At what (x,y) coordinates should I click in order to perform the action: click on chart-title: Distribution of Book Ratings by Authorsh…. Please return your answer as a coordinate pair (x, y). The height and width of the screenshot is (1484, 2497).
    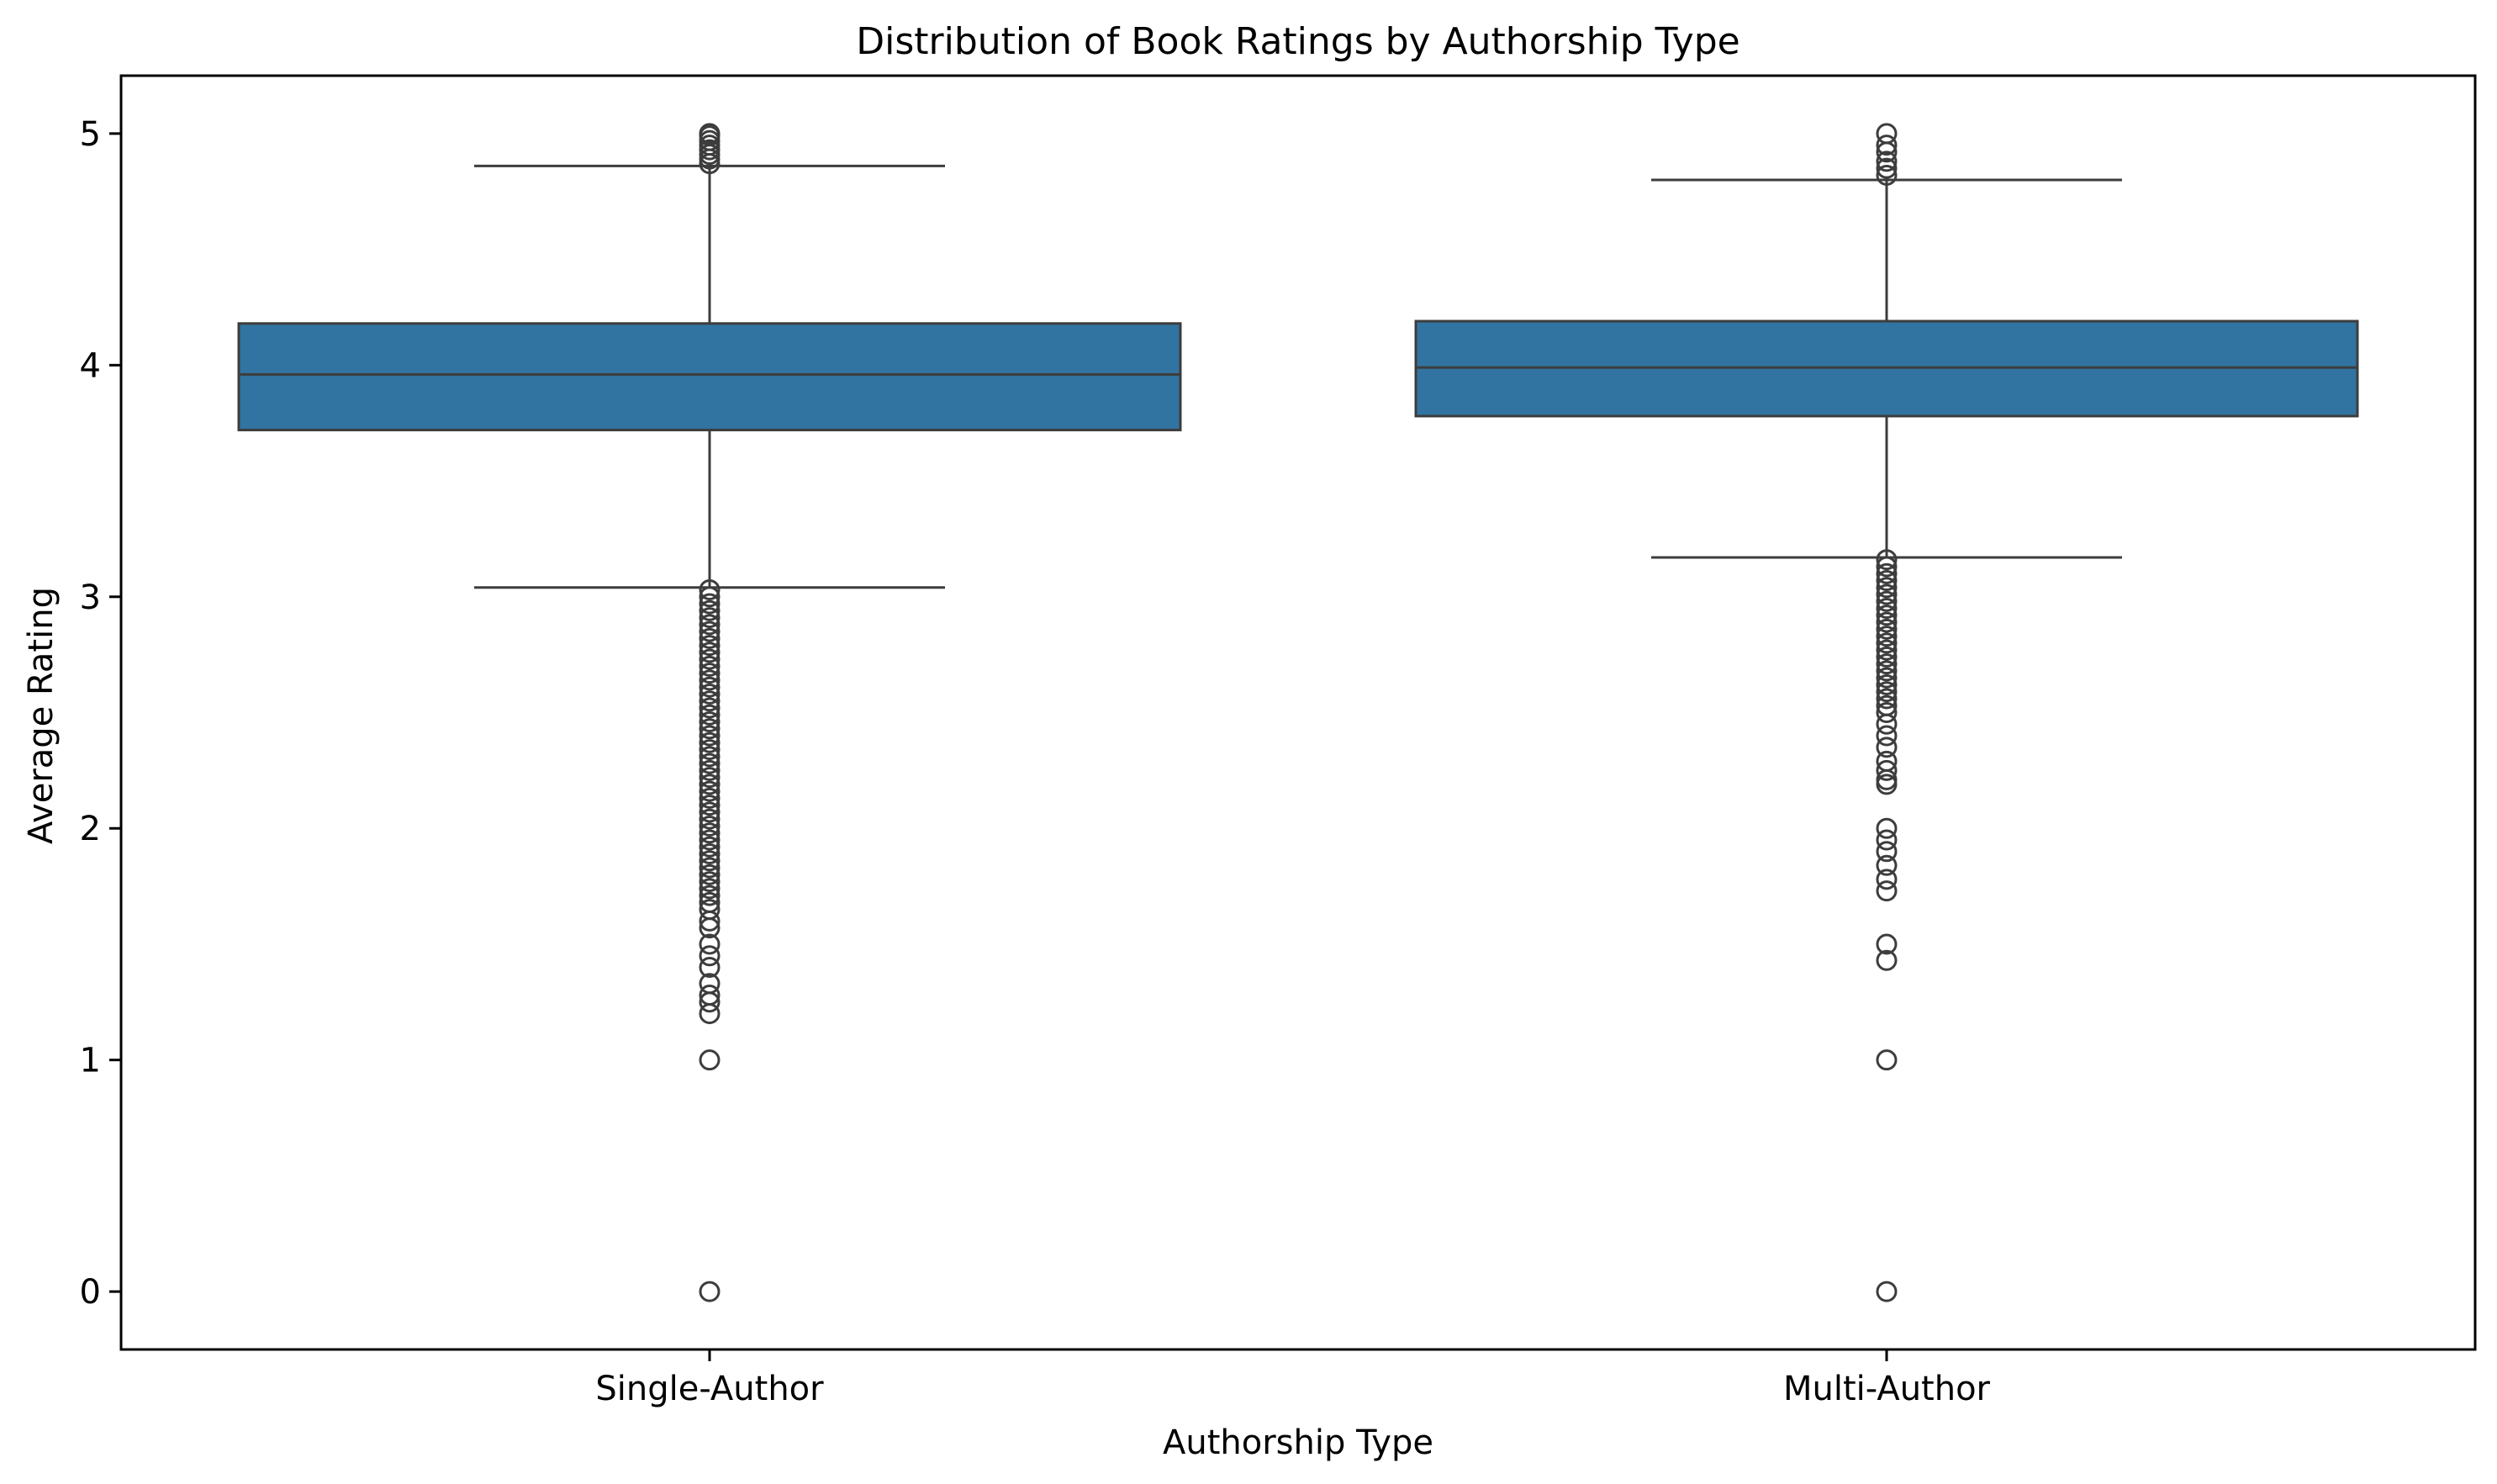
    Looking at the image, I should click on (1297, 41).